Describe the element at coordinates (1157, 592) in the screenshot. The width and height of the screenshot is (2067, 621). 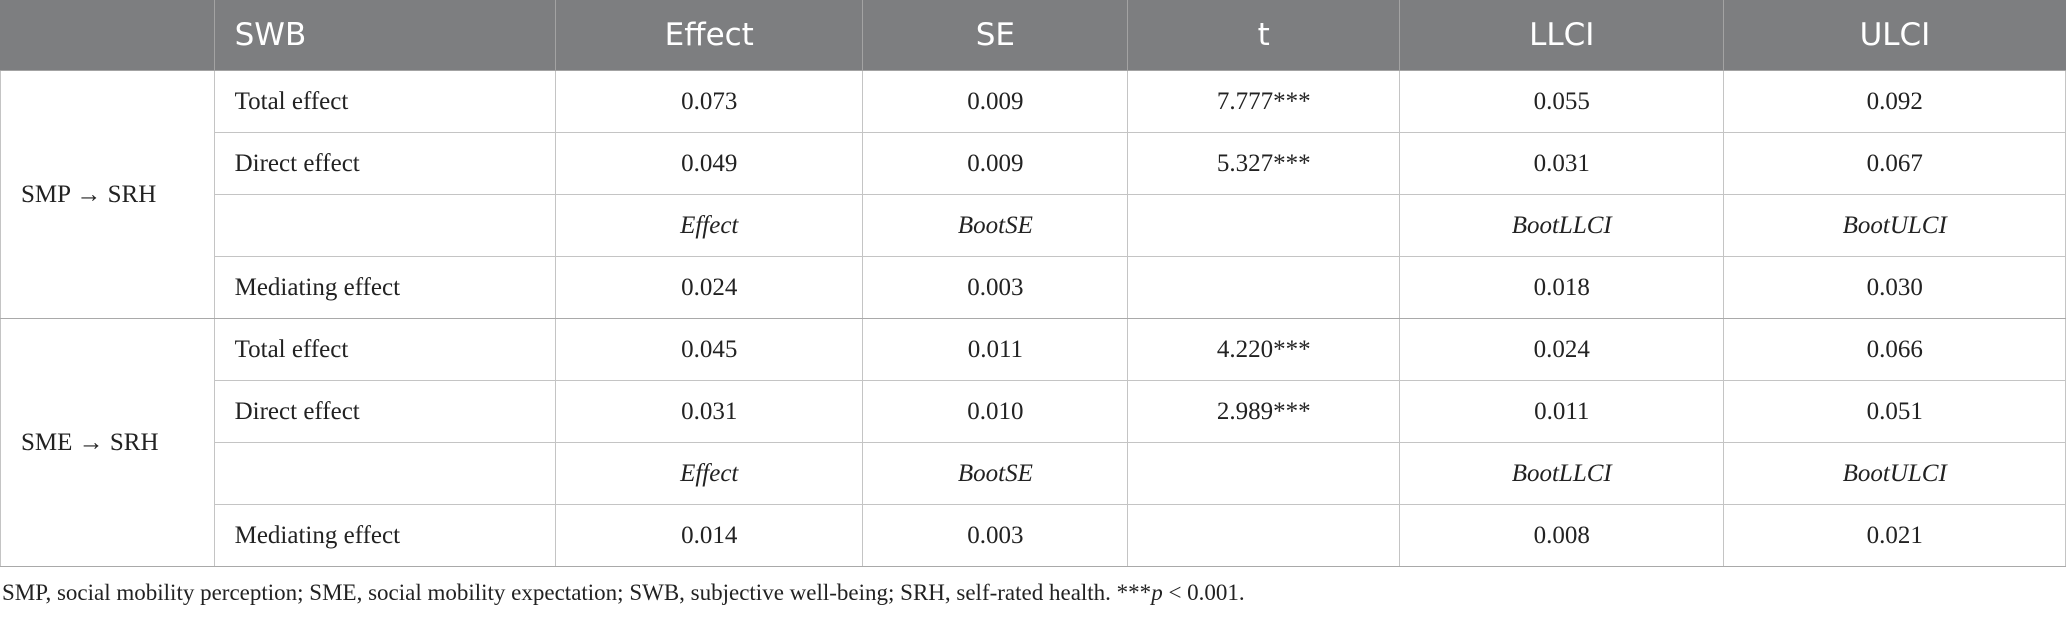
I see `footnote-p-symbol: p` at that location.